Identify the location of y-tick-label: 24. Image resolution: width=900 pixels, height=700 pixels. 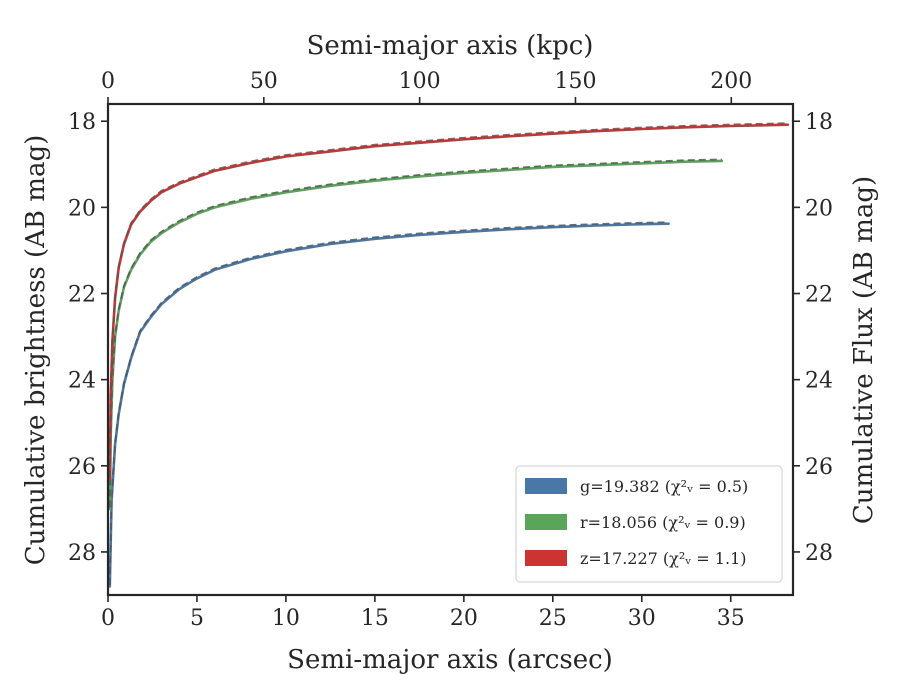
(82, 381).